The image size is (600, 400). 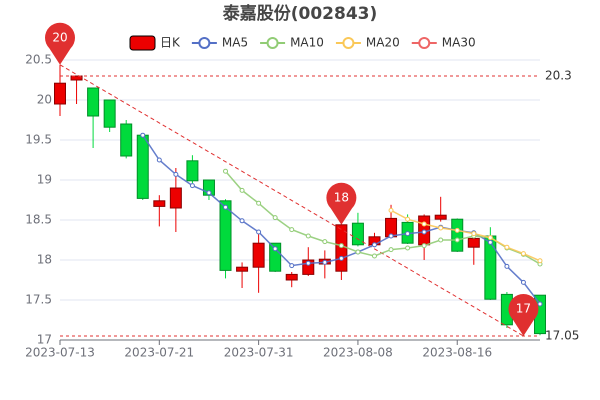 I want to click on legend-label: 日K, so click(x=170, y=43).